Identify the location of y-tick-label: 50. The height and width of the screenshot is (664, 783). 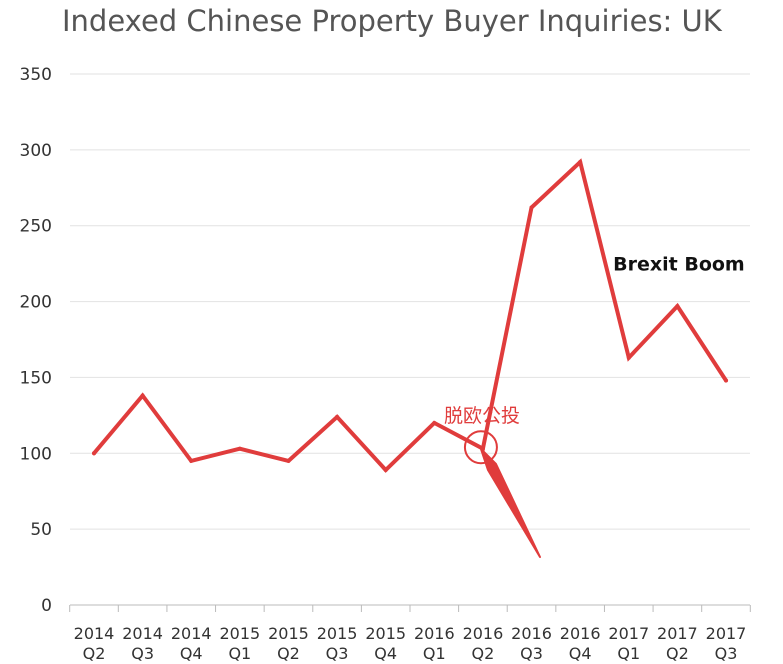
(41, 530).